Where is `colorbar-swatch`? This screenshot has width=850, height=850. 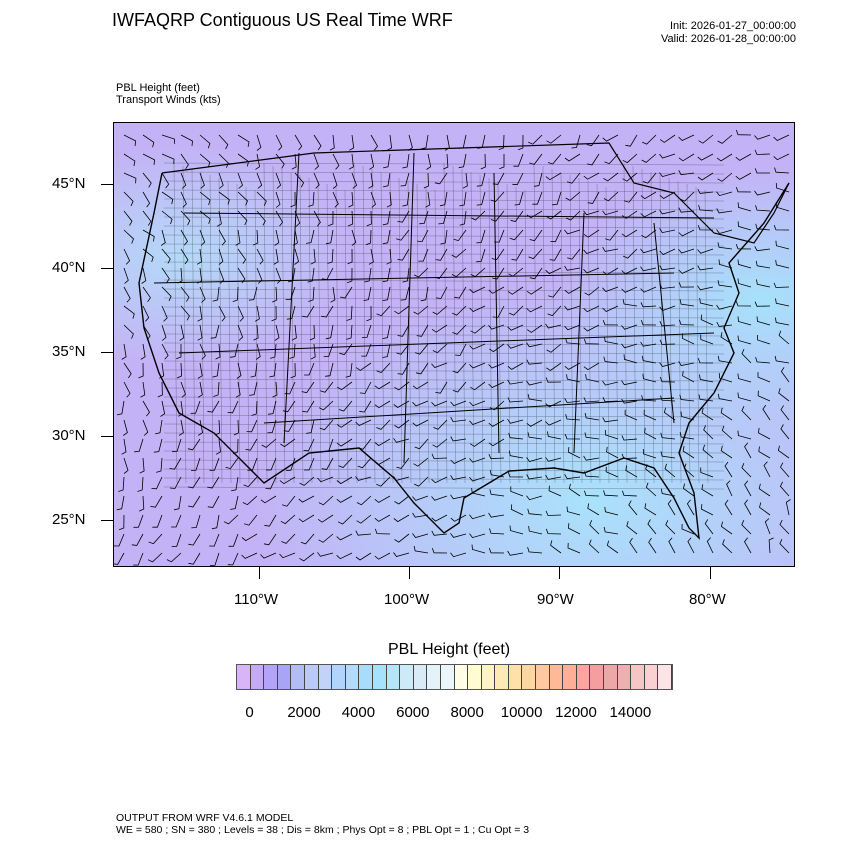
colorbar-swatch is located at coordinates (325, 677).